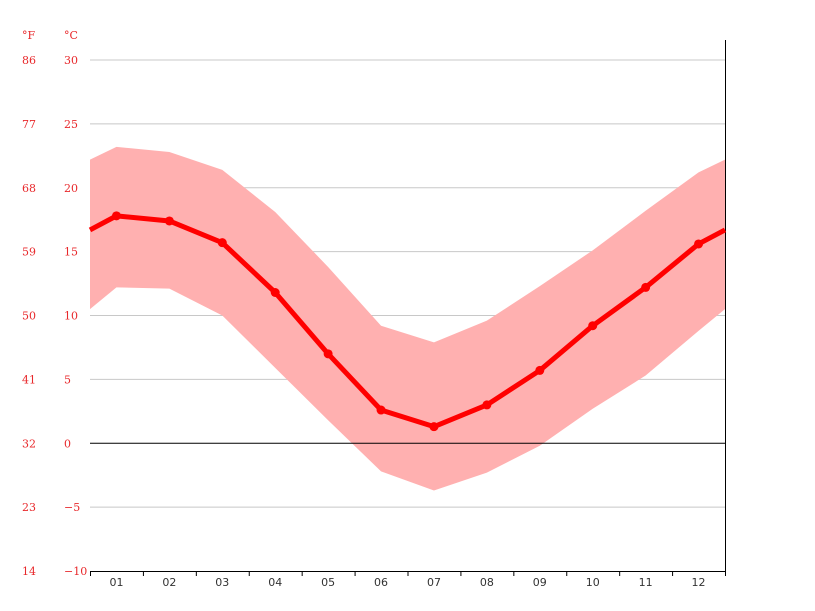  What do you see at coordinates (275, 582) in the screenshot?
I see `x-tick-label: 04` at bounding box center [275, 582].